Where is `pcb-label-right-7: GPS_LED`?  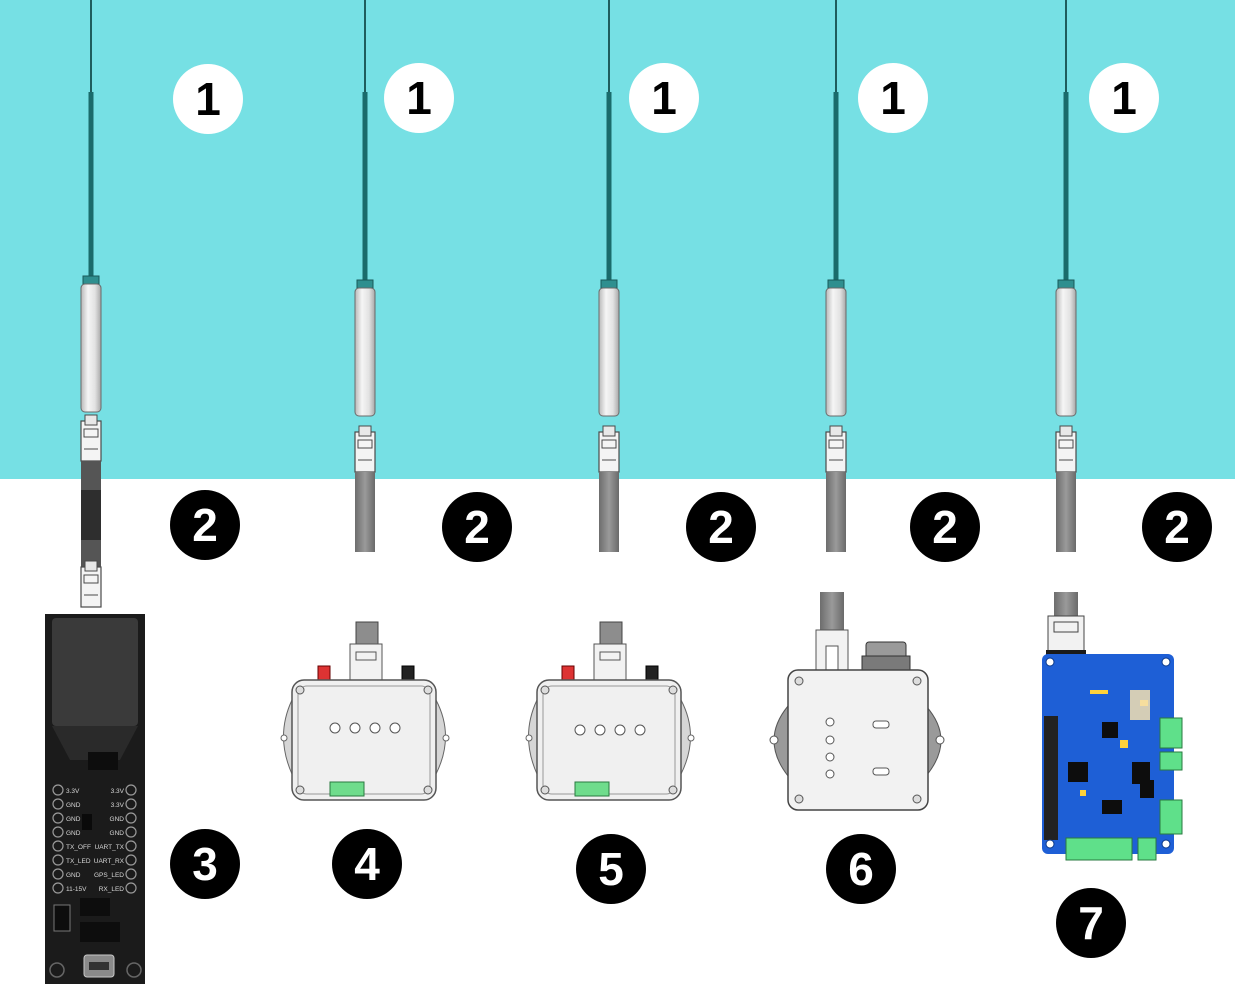
pcb-label-right-7: GPS_LED is located at coordinates (109, 875).